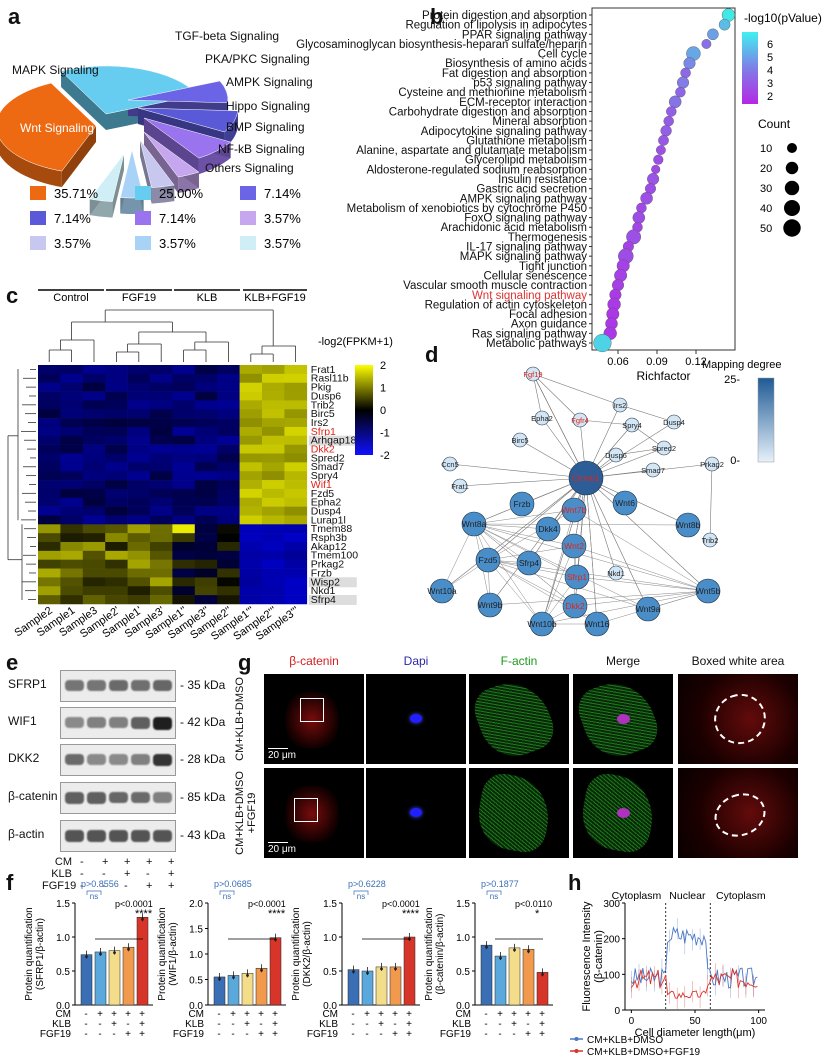  Describe the element at coordinates (55, 70) in the screenshot. I see `pie-label: MAPK Signaling` at that location.